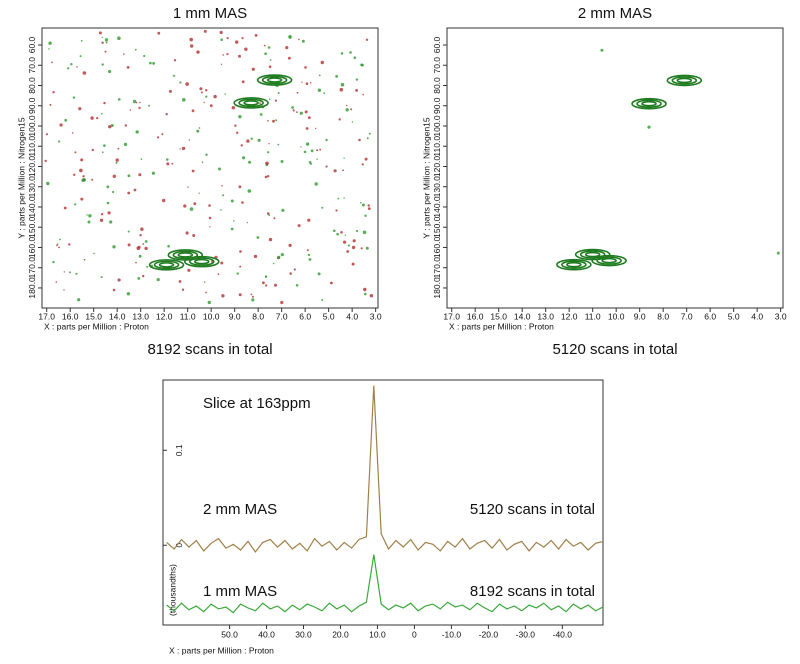 This screenshot has width=800, height=664. What do you see at coordinates (257, 403) in the screenshot?
I see `annotation: Slice at 163ppm` at bounding box center [257, 403].